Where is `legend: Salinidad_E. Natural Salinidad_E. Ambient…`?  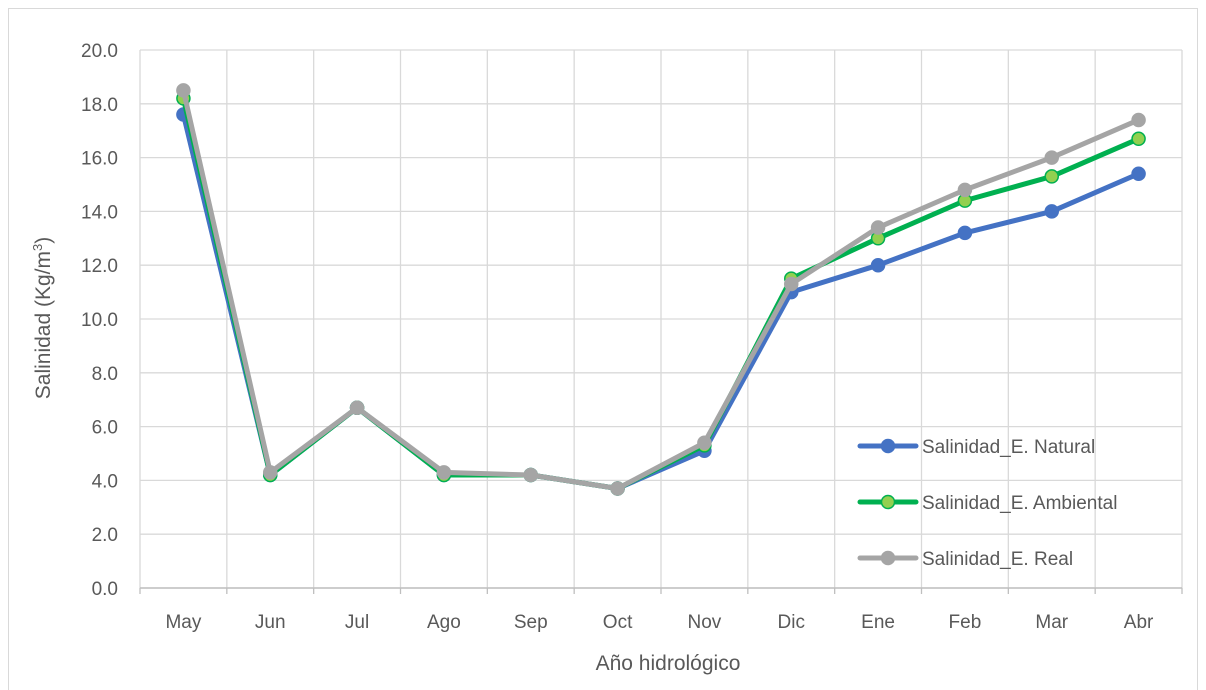
legend: Salinidad_E. Natural Salinidad_E. Ambient… is located at coordinates (987, 503).